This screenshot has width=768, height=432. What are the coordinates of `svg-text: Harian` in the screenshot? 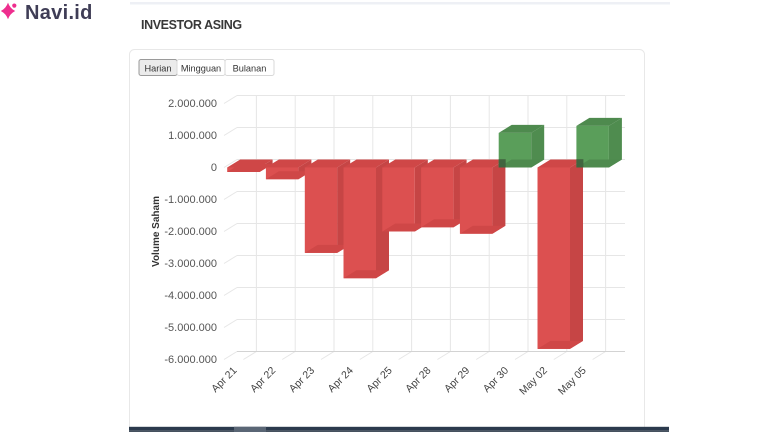 It's located at (157, 69).